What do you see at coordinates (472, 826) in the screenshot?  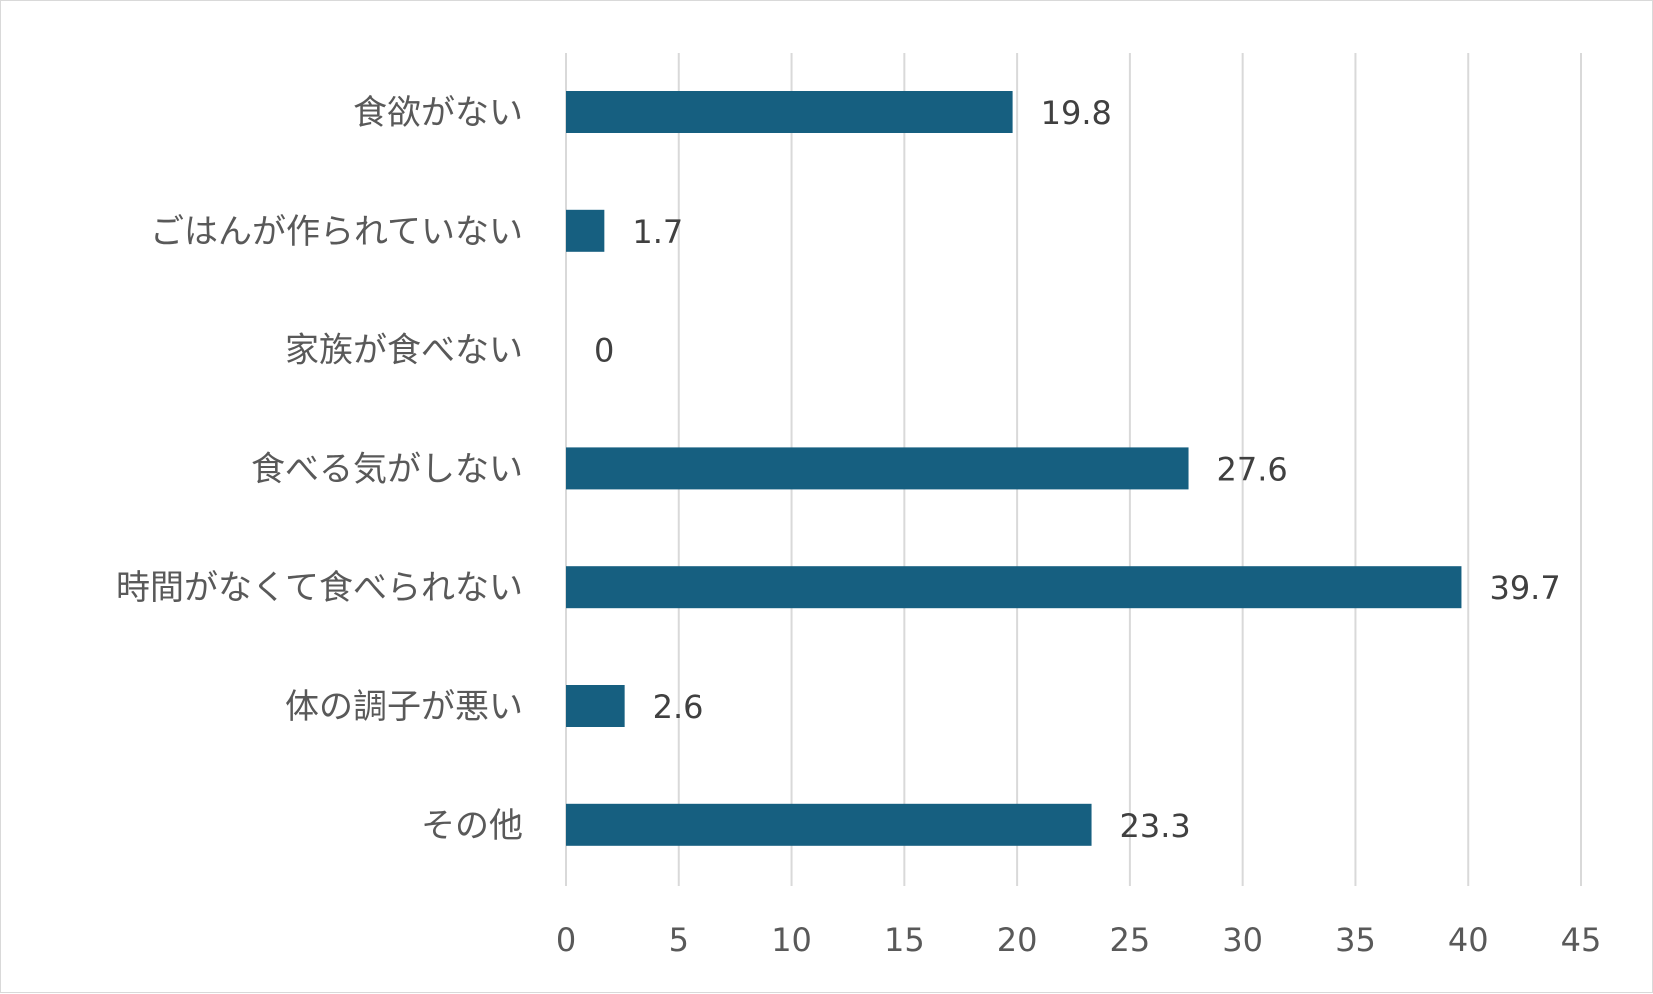 I see `category-label: その他` at bounding box center [472, 826].